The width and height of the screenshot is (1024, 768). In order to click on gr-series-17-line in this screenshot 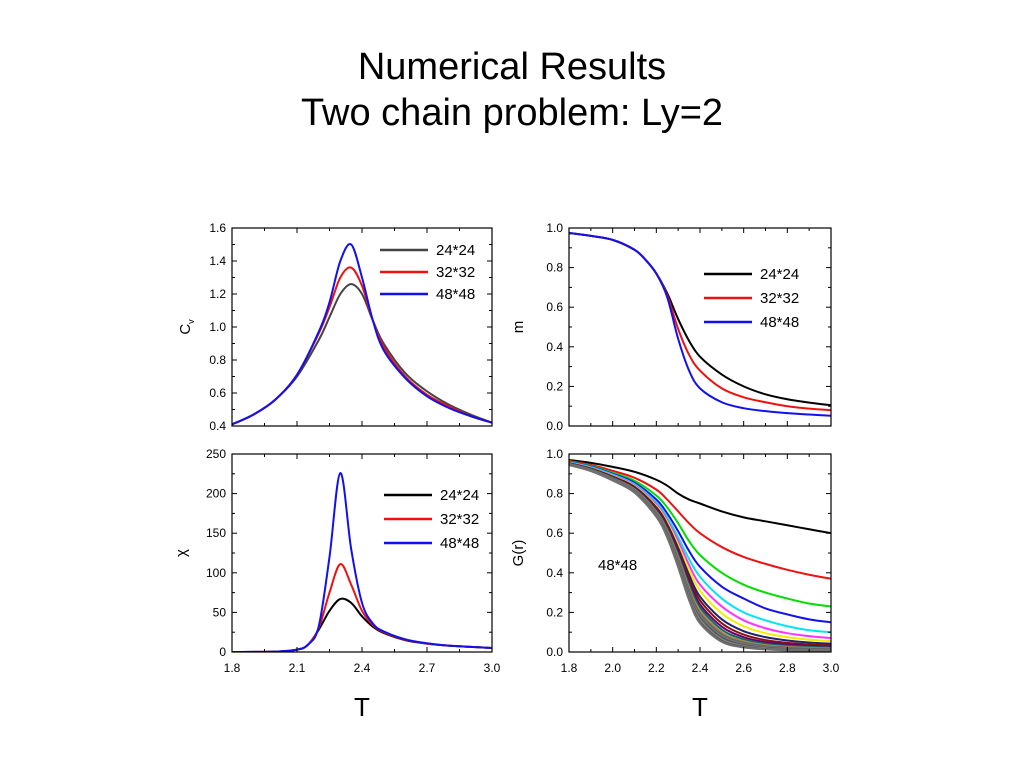, I will do `click(700, 558)`.